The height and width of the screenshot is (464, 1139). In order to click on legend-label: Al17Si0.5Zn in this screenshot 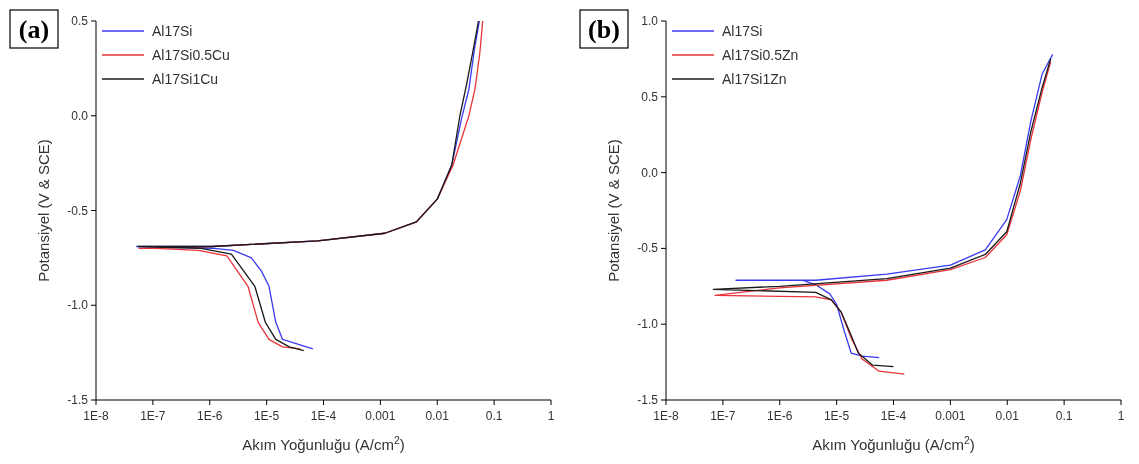, I will do `click(760, 55)`.